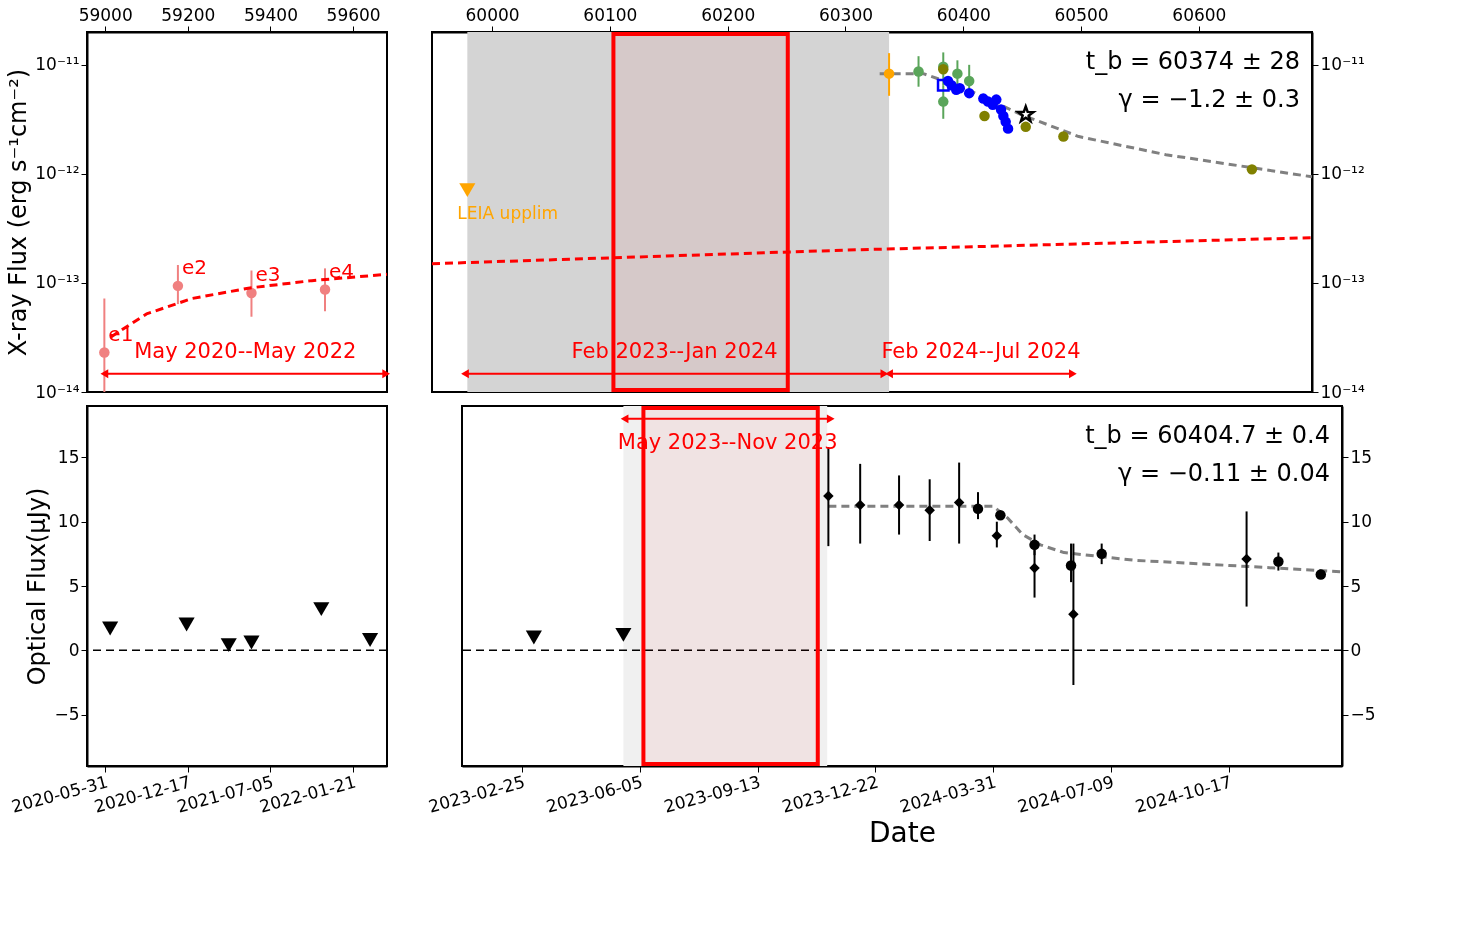 The image size is (1471, 940). Describe the element at coordinates (57, 391) in the screenshot. I see `y-tick-label: 10⁻¹⁴` at that location.